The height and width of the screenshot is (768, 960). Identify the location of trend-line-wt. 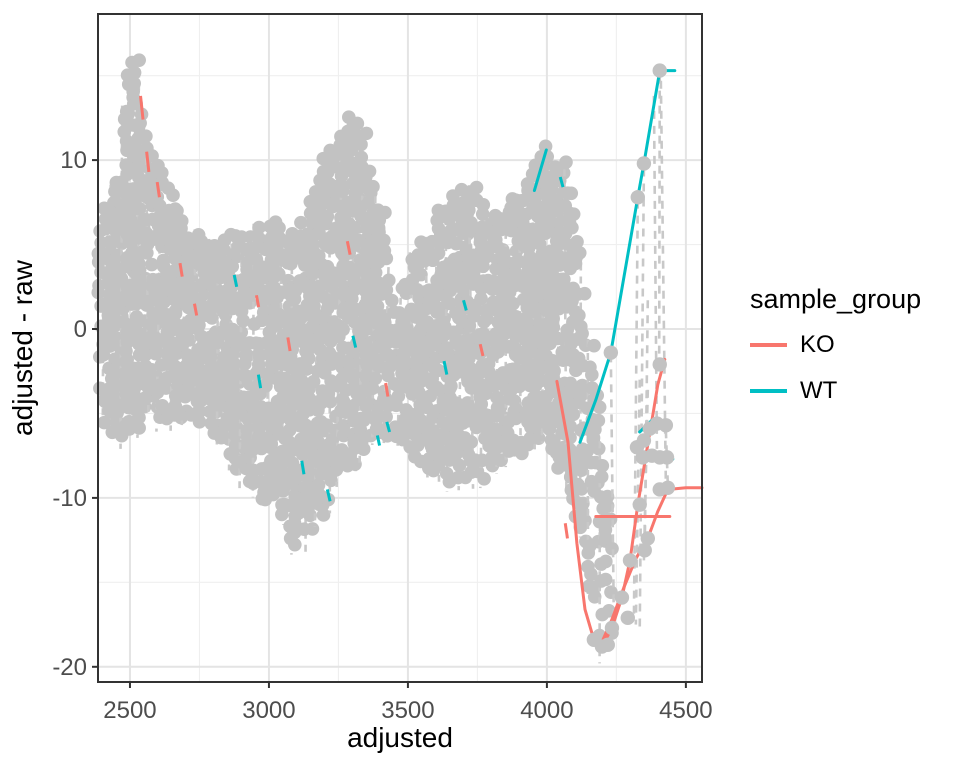
(540, 170).